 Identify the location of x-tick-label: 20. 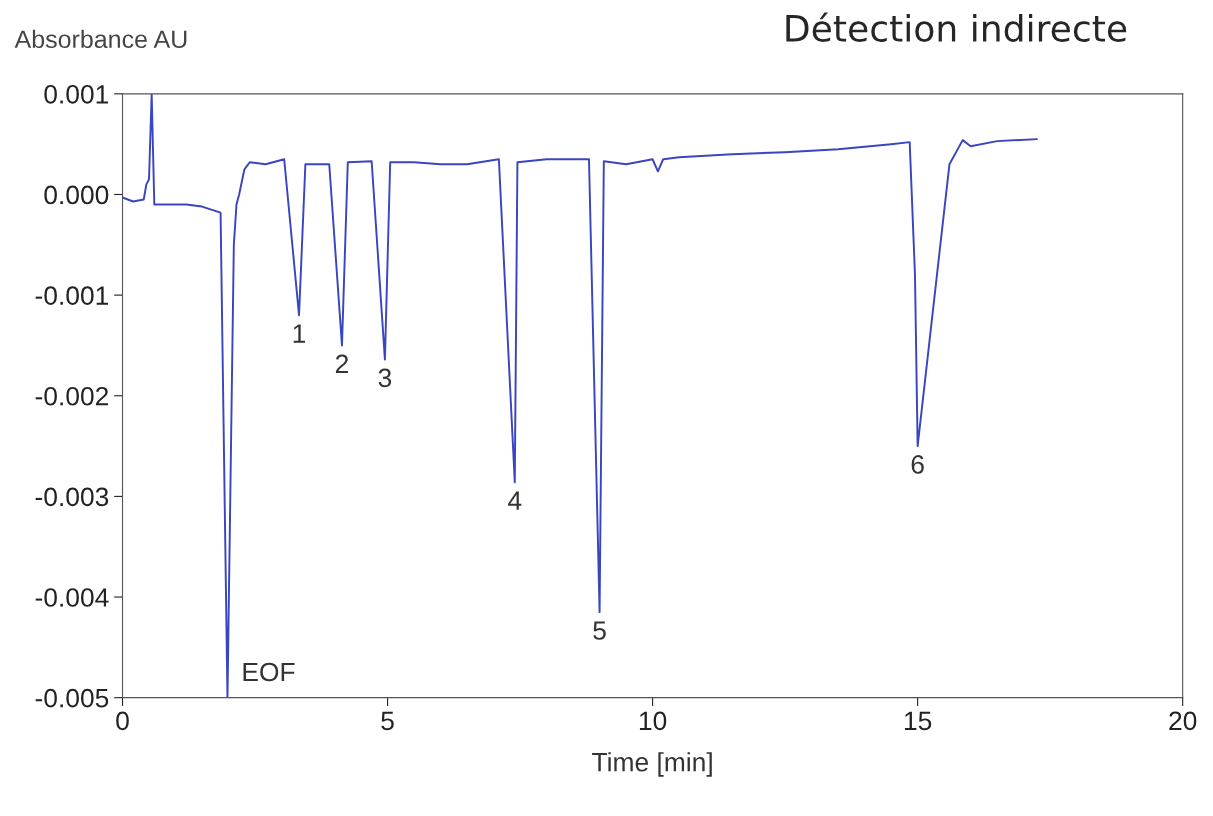
(1183, 721).